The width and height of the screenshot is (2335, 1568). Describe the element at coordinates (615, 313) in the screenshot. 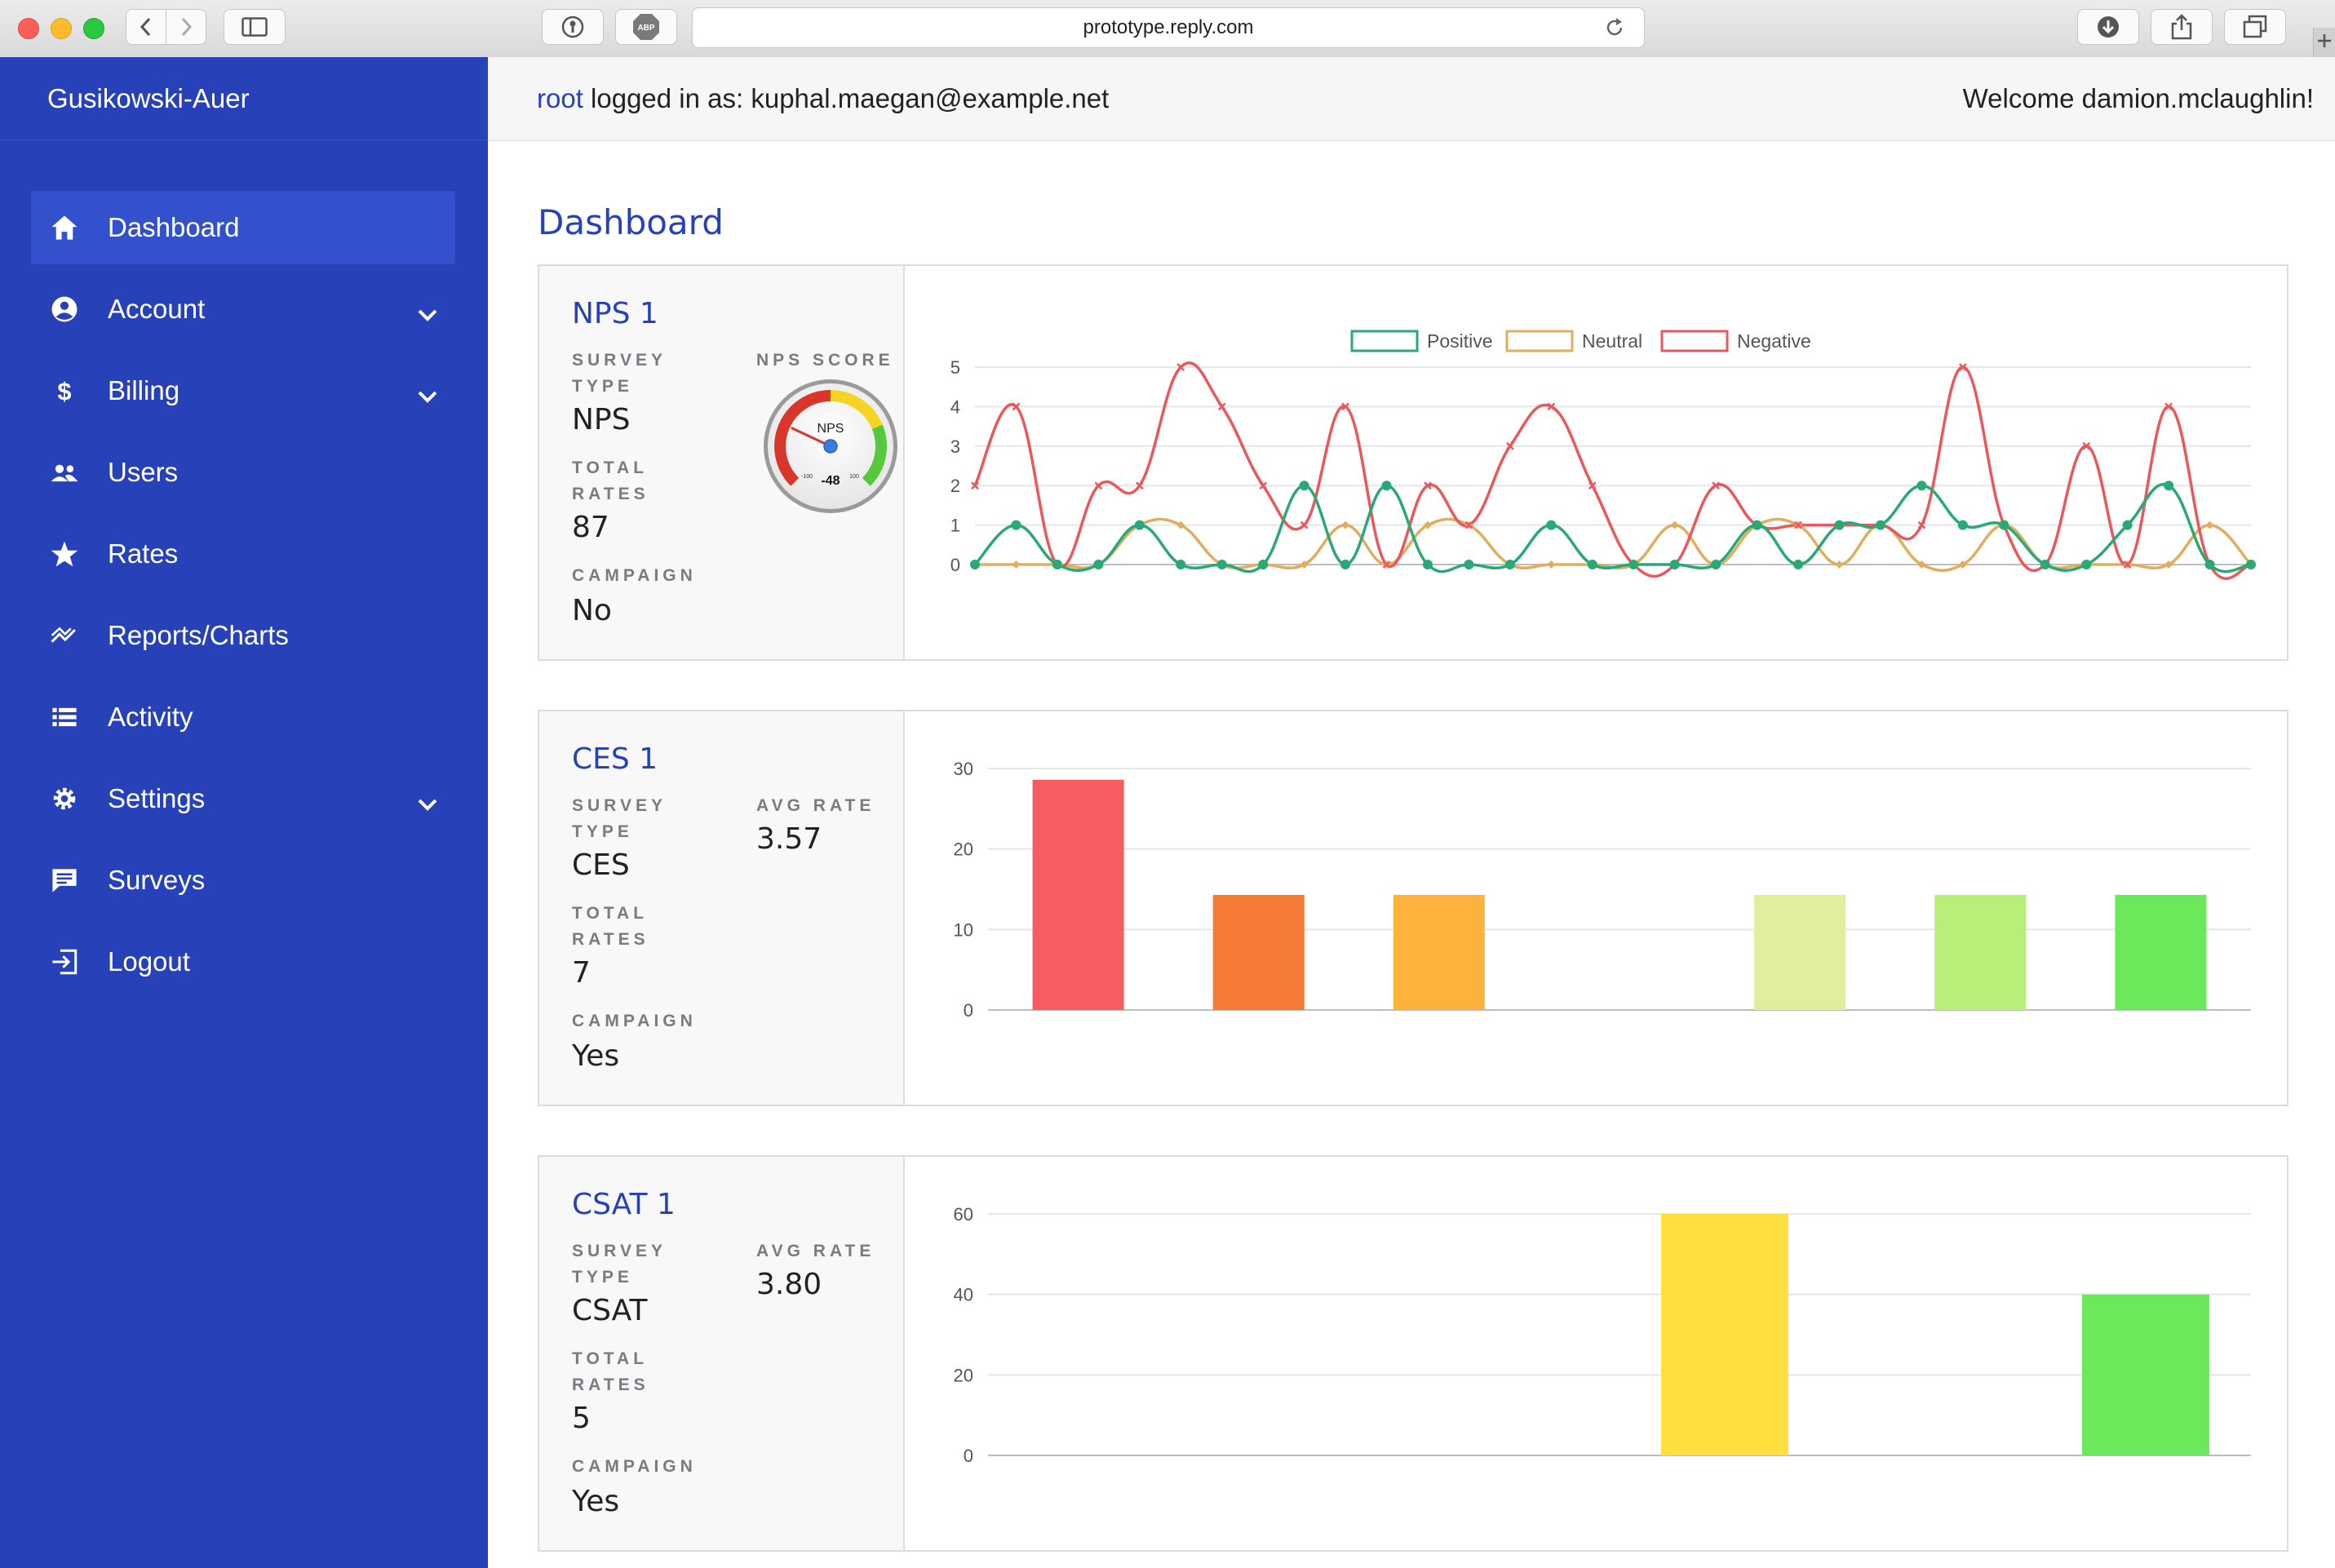

I see `survey-title: NPS 1` at that location.